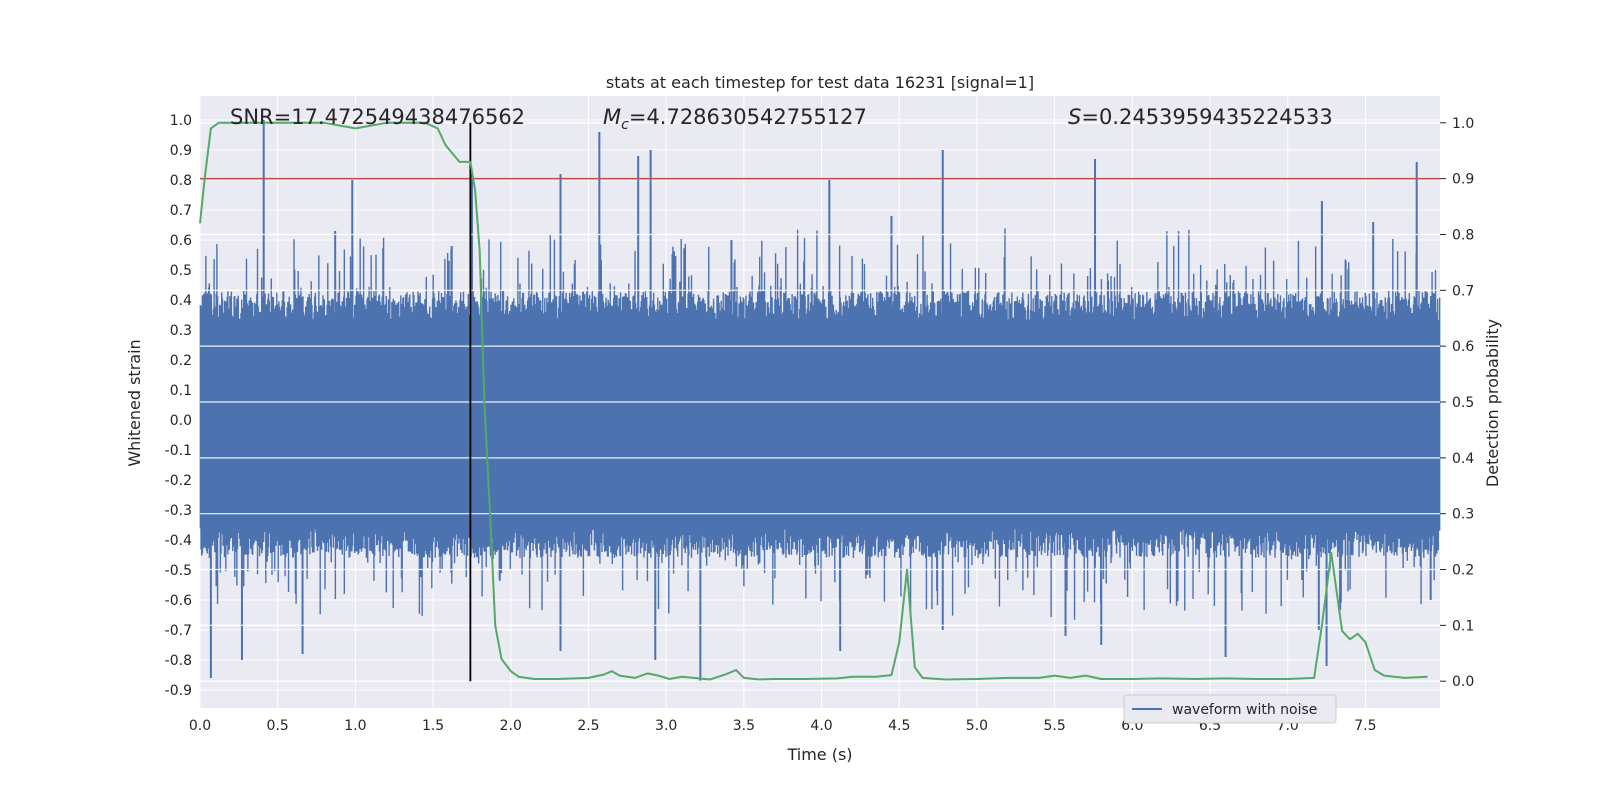  What do you see at coordinates (181, 151) in the screenshot?
I see `y-tick-label-left: 0.9` at bounding box center [181, 151].